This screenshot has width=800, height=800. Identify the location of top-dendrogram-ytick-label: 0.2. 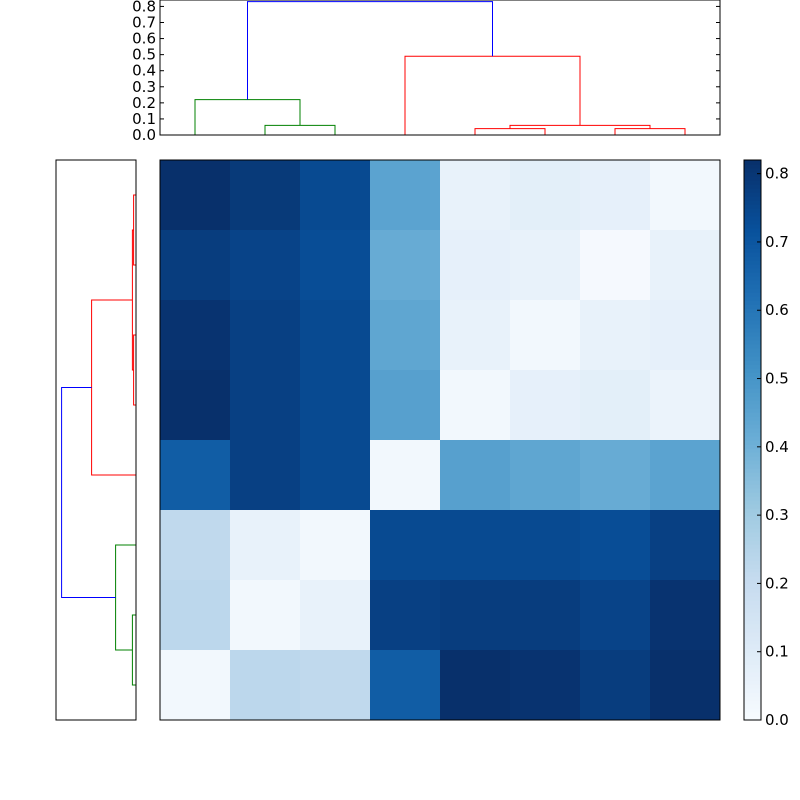
(144, 103).